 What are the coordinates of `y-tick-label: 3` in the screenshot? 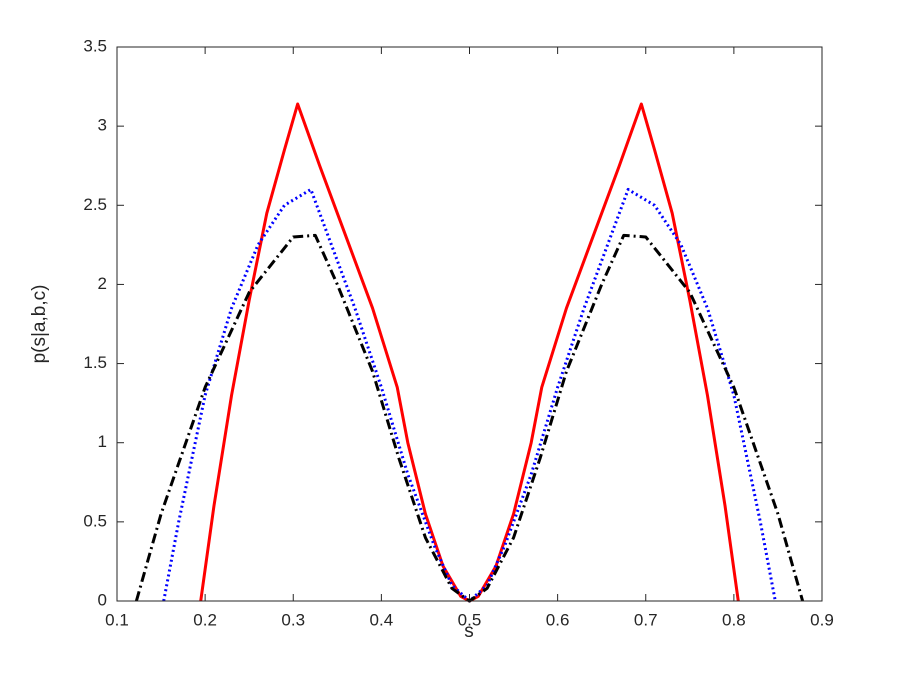 It's located at (102, 125).